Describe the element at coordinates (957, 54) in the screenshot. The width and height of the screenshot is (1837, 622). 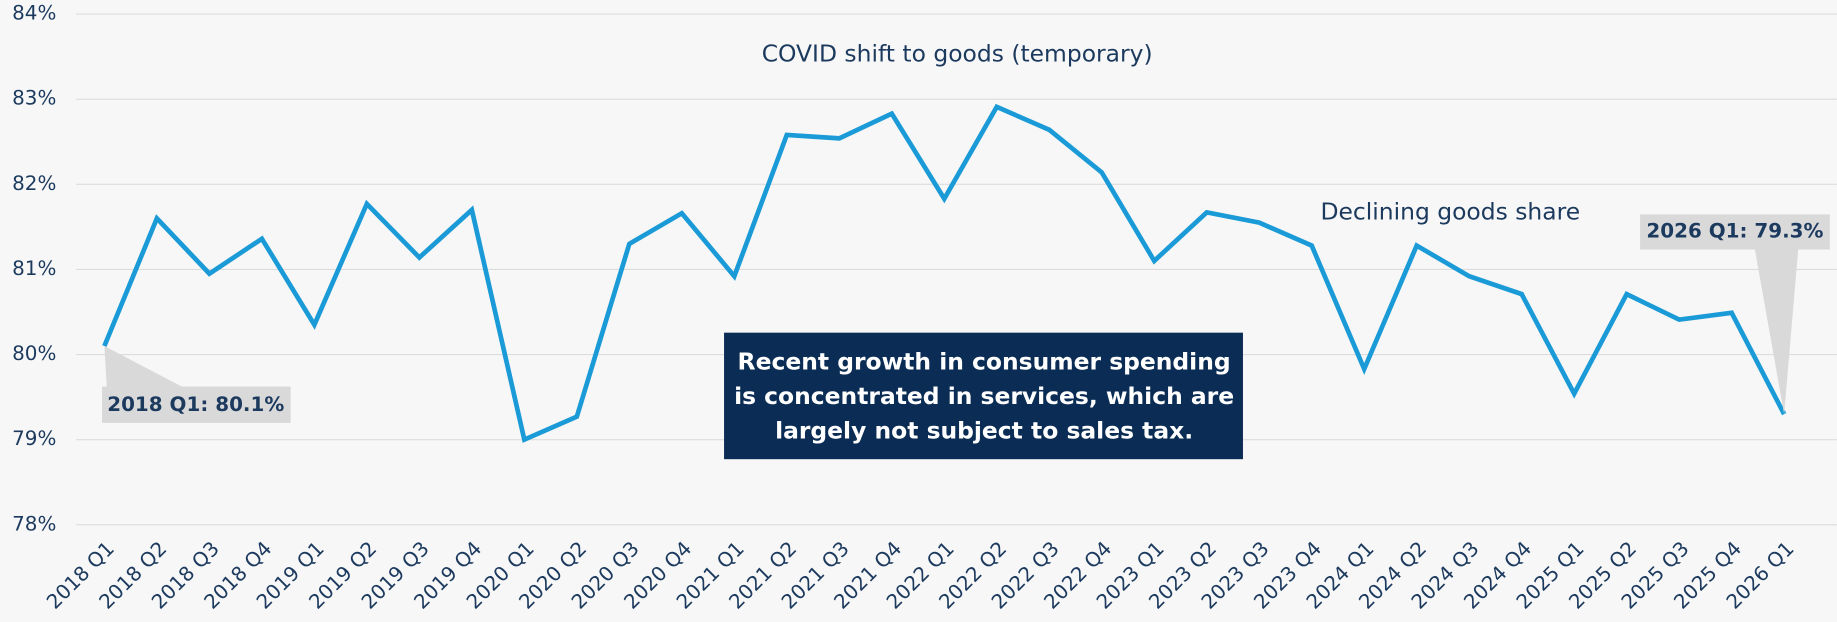
I see `annotation: COVID shift to goods (temporary)` at that location.